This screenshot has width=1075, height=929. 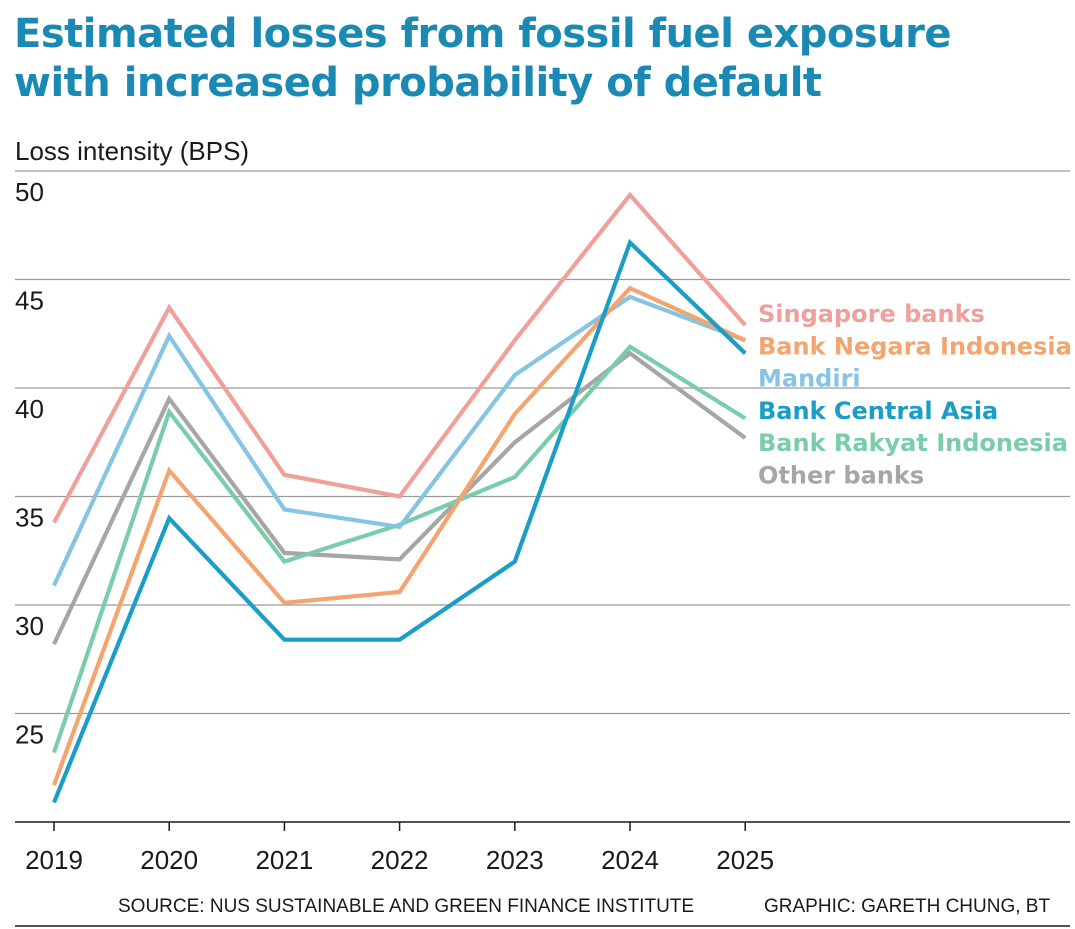 I want to click on legend-bank-central-asia: Bank Central Asia, so click(x=878, y=411).